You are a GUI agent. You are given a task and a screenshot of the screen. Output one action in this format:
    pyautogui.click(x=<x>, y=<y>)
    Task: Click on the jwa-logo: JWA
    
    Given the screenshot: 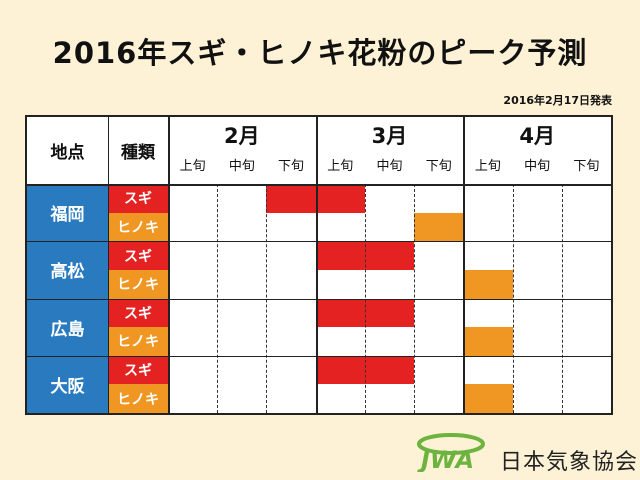 What is the action you would take?
    pyautogui.click(x=451, y=452)
    